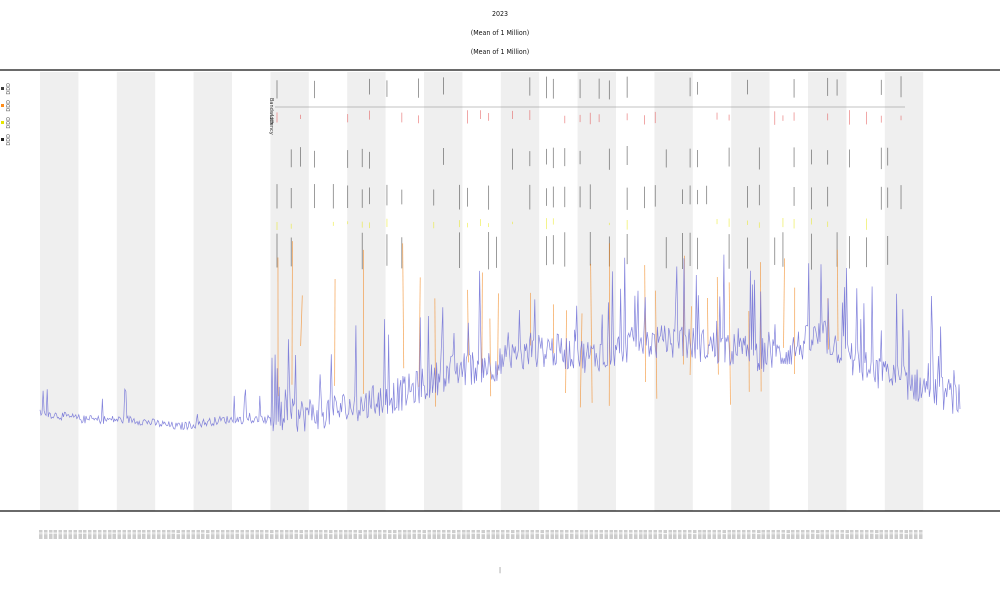  Describe the element at coordinates (271, 111) in the screenshot. I see `row-label: Bandwidth` at that location.